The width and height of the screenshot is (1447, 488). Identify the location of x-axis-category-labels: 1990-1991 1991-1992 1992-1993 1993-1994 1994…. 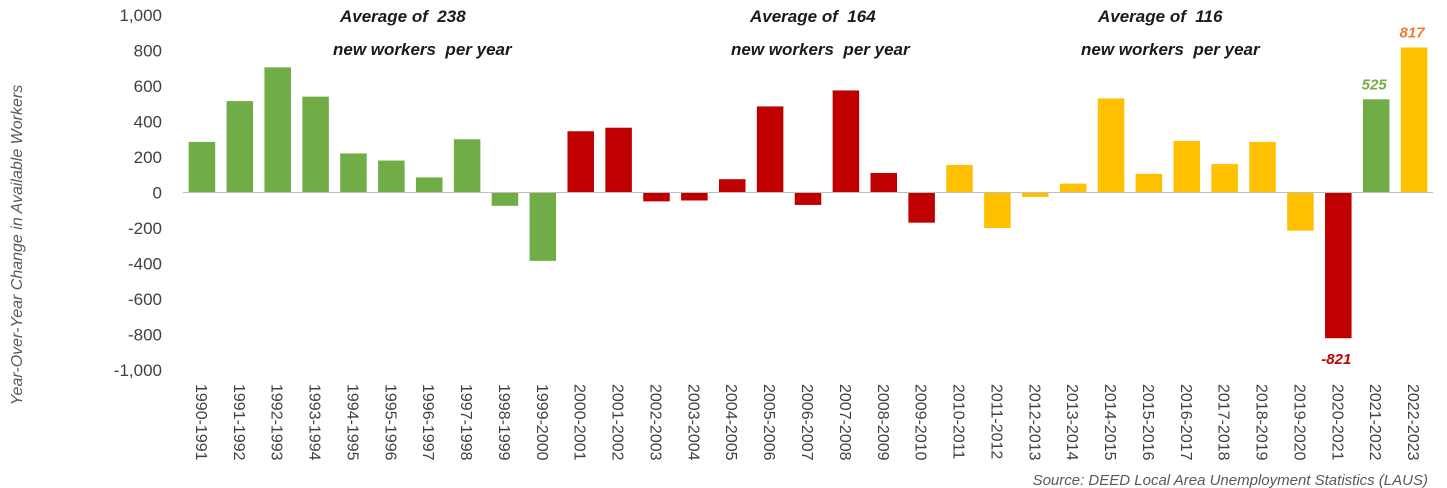
(806, 422).